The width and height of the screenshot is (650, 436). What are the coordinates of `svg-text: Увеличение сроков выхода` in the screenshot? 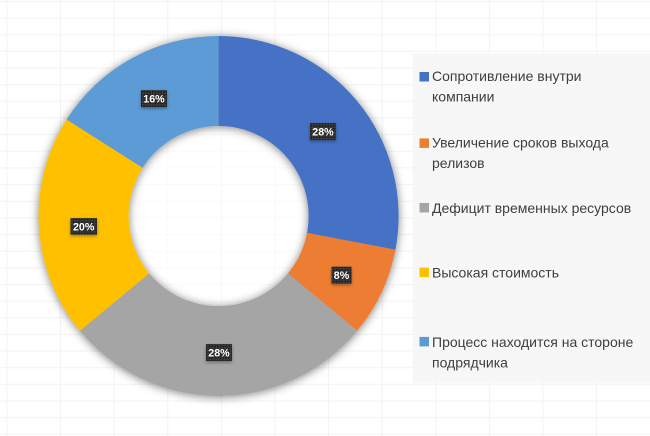 It's located at (520, 143).